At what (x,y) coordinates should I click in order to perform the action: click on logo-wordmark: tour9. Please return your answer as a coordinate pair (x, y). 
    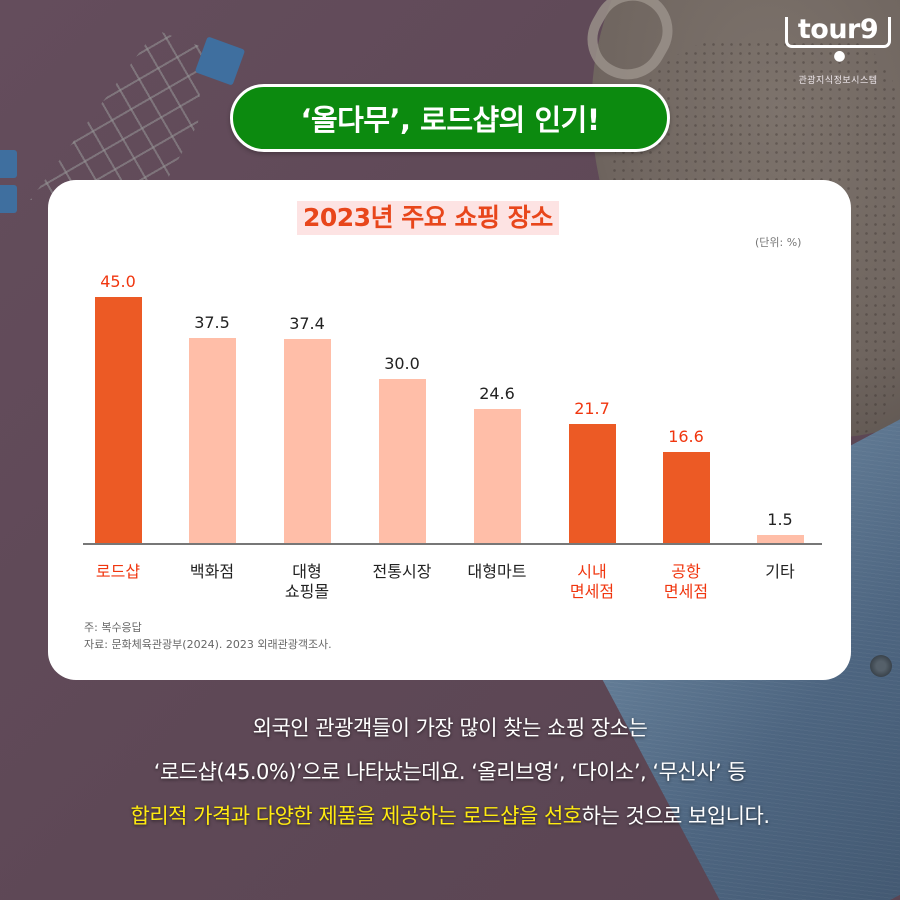
    Looking at the image, I should click on (838, 32).